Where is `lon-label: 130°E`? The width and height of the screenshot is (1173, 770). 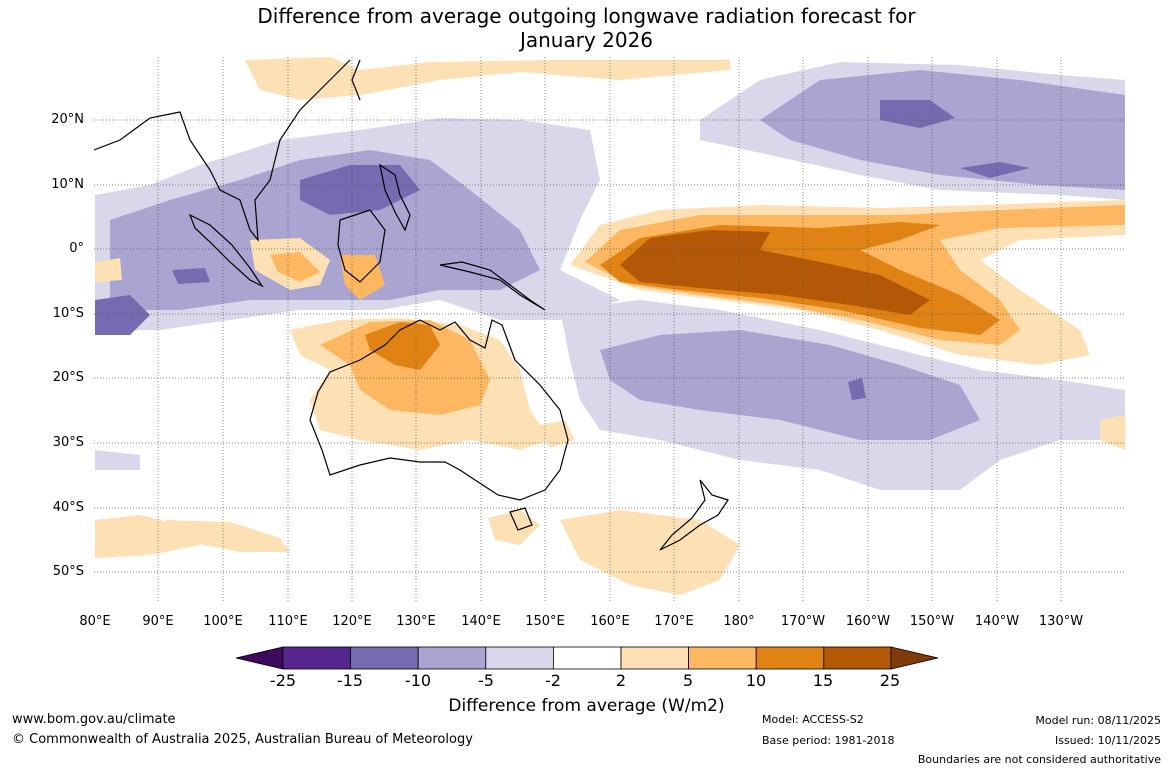
lon-label: 130°E is located at coordinates (416, 621).